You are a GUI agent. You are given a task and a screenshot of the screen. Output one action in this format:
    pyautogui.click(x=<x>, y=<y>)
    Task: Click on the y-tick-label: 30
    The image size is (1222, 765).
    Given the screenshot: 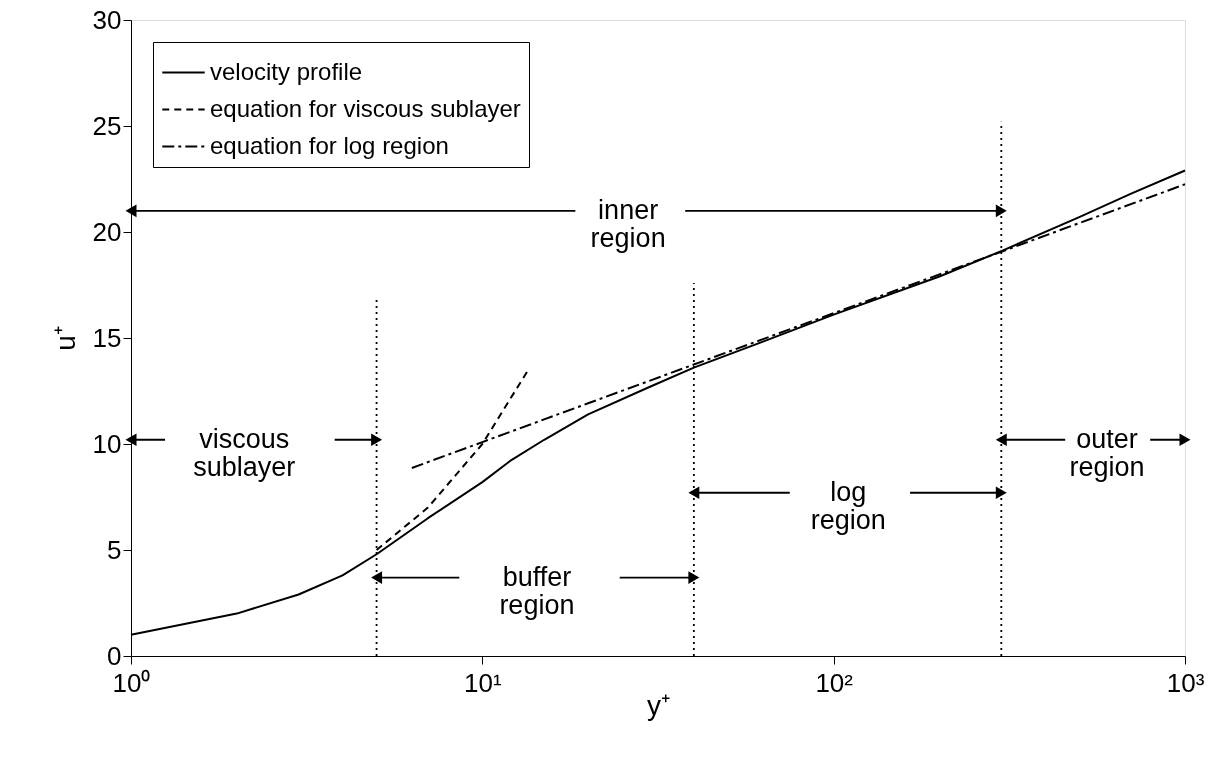 What is the action you would take?
    pyautogui.click(x=107, y=19)
    